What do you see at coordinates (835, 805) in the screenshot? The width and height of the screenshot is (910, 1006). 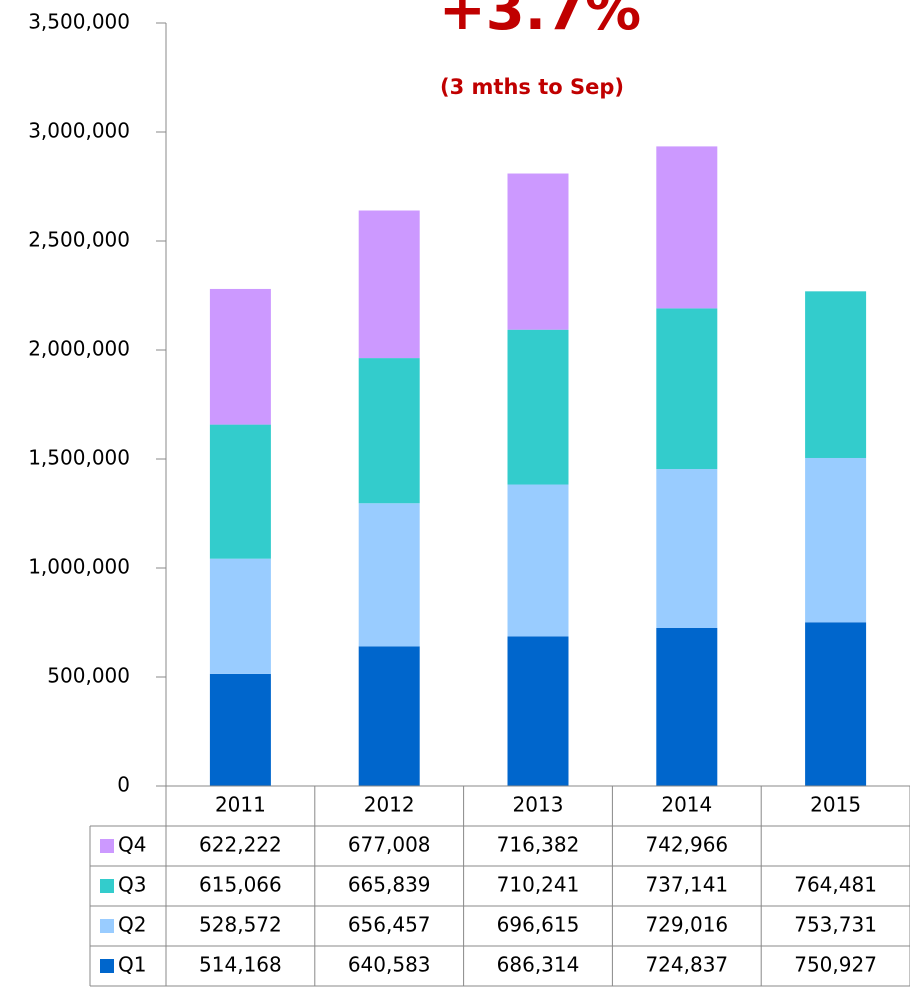 I see `x-tick-label: 2015` at bounding box center [835, 805].